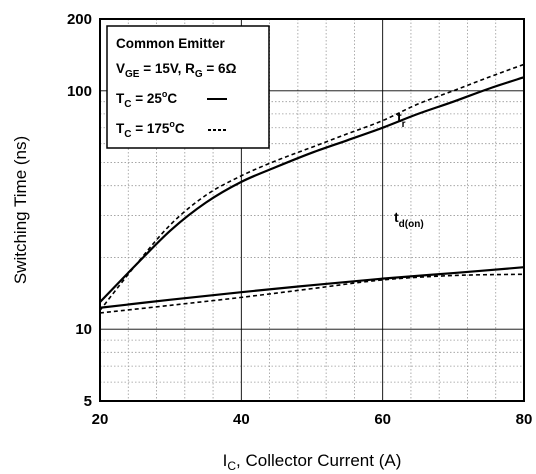 Image resolution: width=536 pixels, height=474 pixels. I want to click on x-tick-label: 20, so click(100, 419).